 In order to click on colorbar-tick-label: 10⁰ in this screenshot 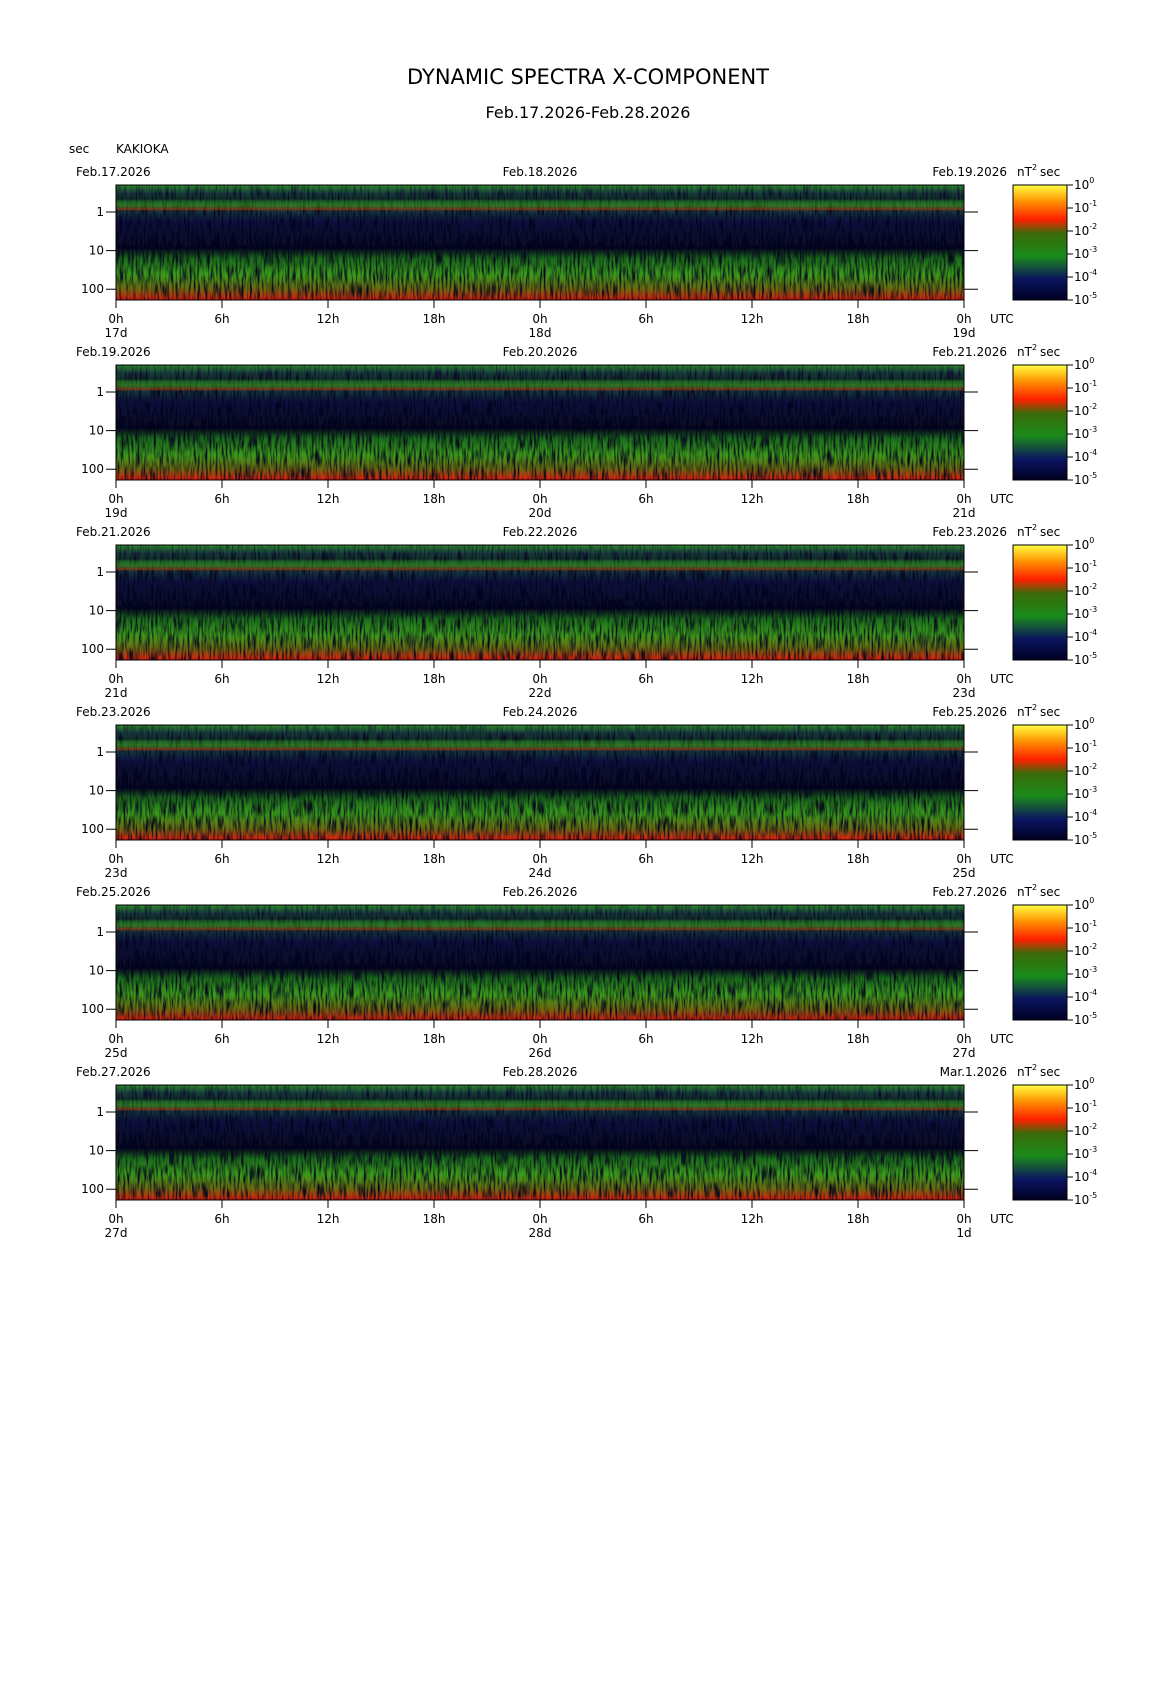, I will do `click(1084, 364)`.